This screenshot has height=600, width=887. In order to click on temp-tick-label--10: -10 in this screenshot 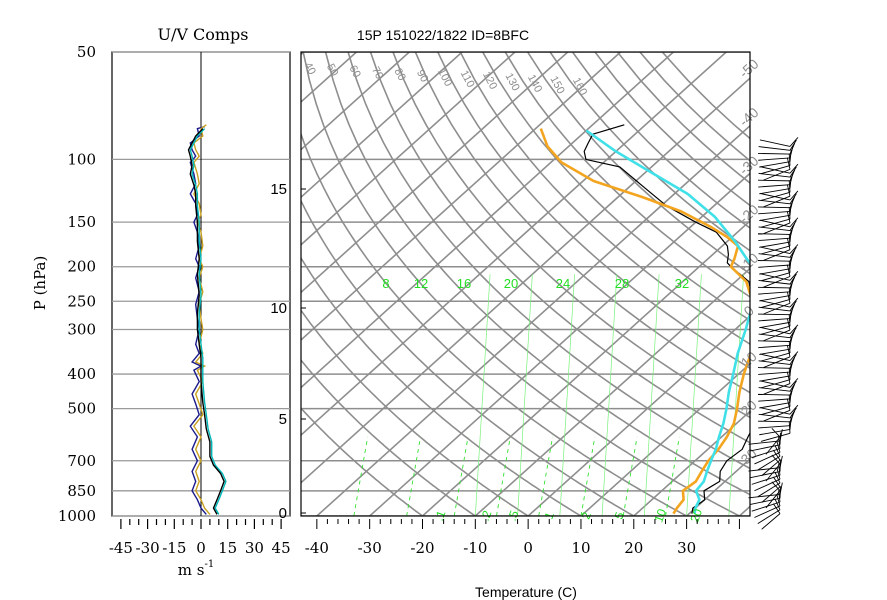, I will do `click(475, 548)`.